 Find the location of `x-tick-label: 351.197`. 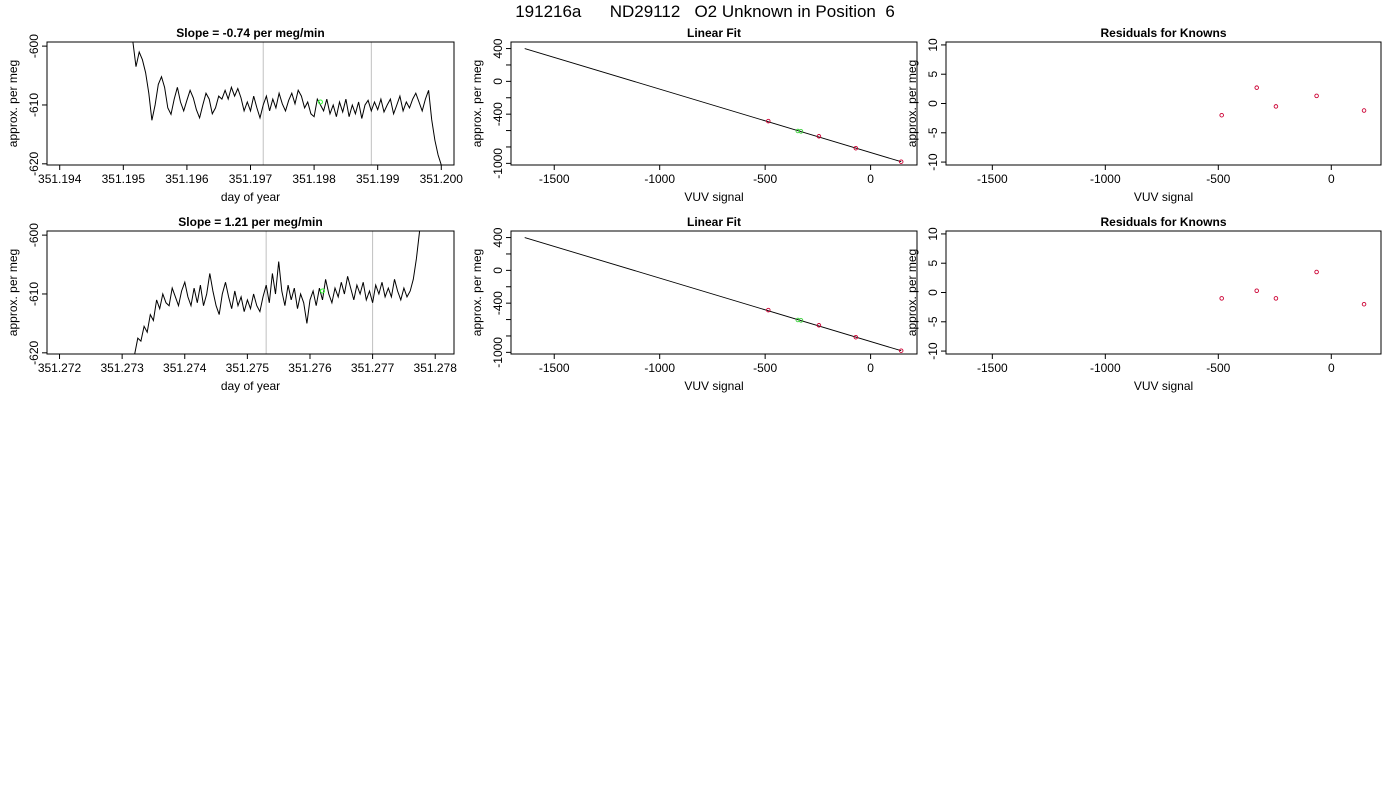

x-tick-label: 351.197 is located at coordinates (251, 179).